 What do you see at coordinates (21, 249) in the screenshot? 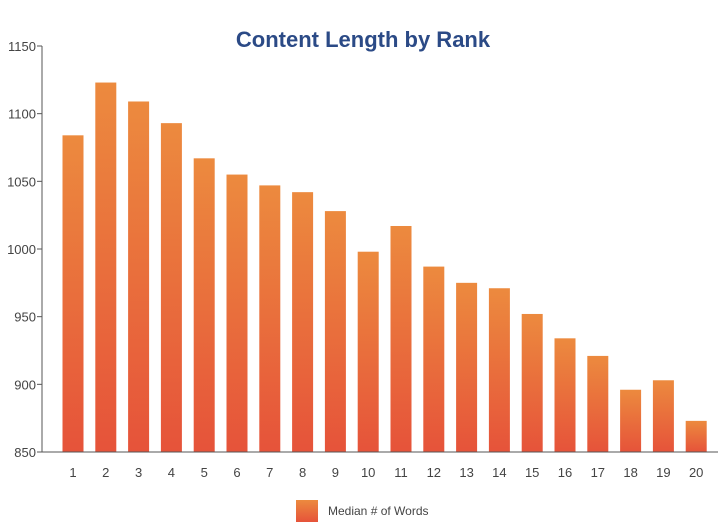
I see `y-tick-label: 1000` at bounding box center [21, 249].